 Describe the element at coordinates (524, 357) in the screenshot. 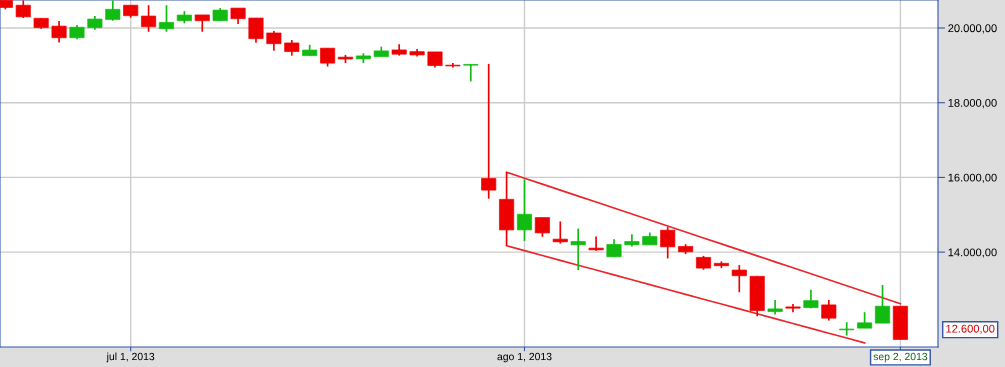

I see `x-tick-label: ago 1, 2013` at that location.